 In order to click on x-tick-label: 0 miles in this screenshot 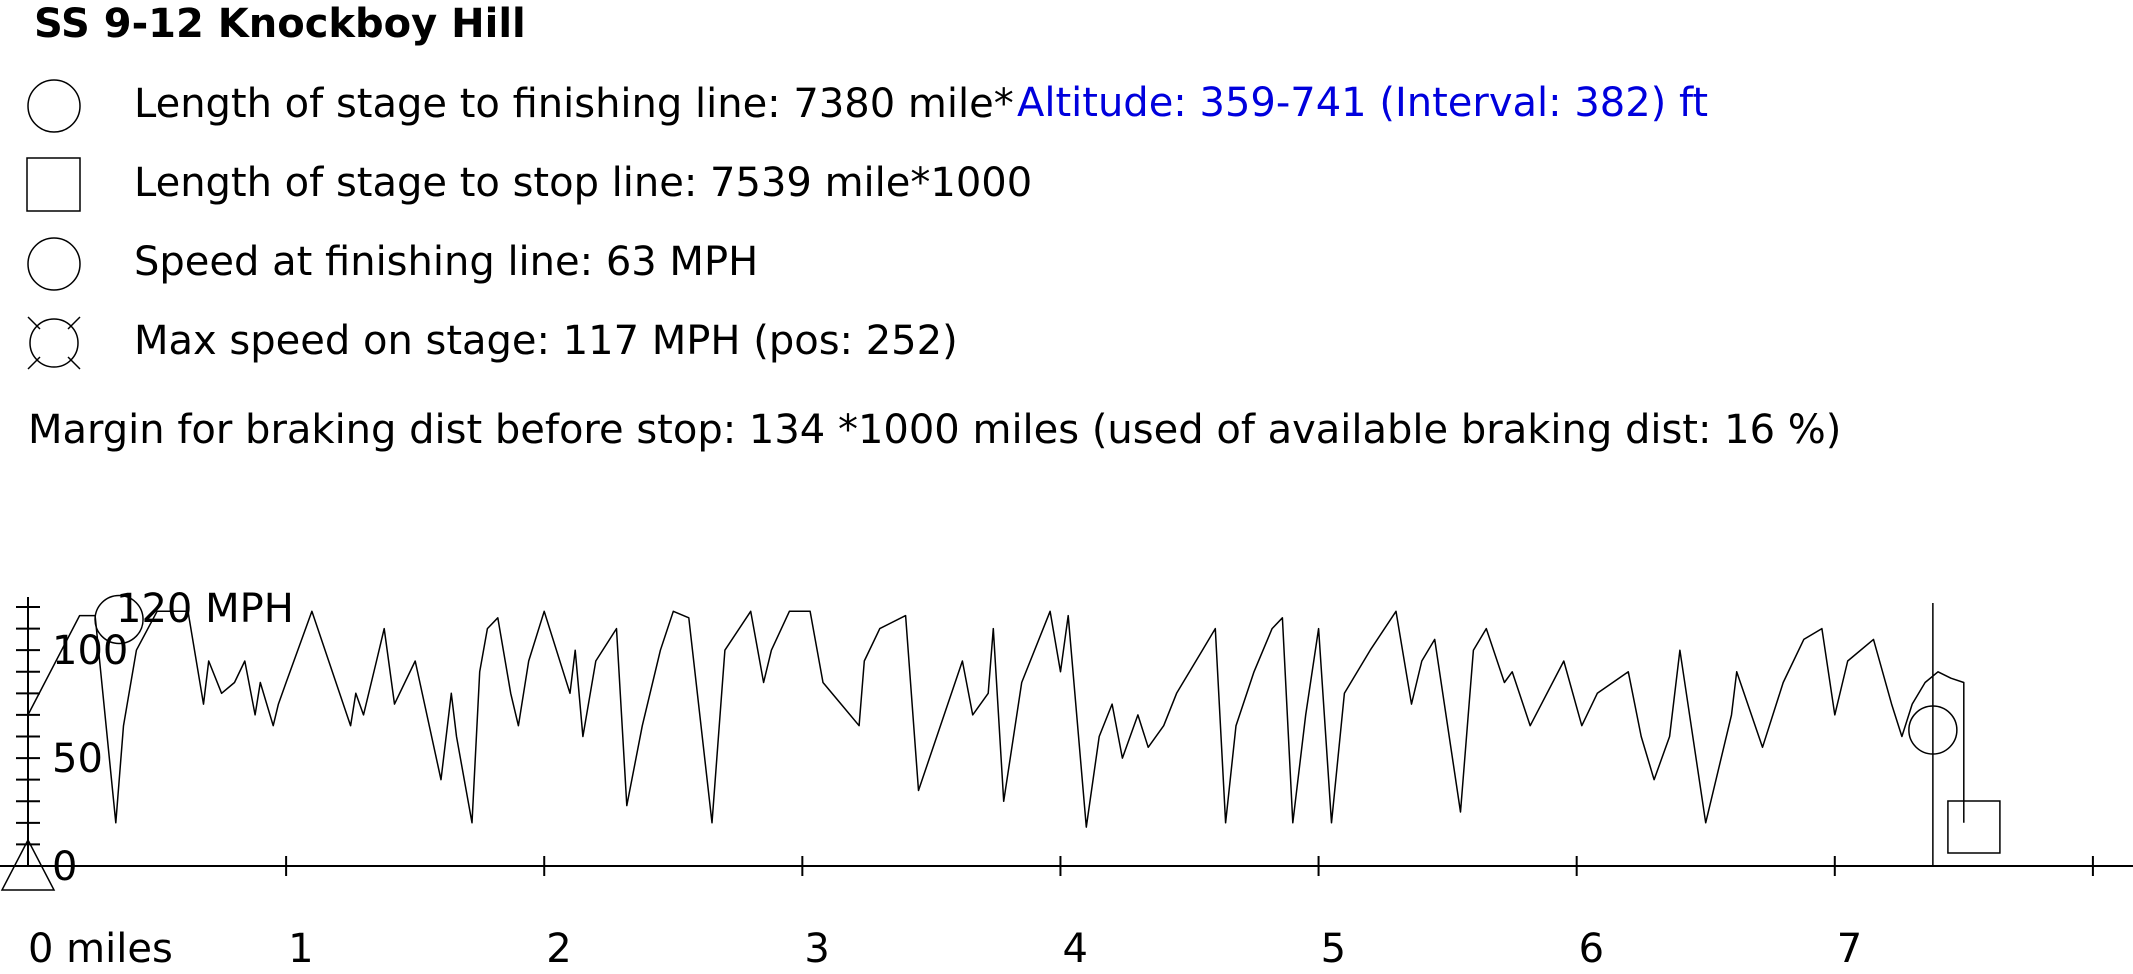, I will do `click(100, 949)`.